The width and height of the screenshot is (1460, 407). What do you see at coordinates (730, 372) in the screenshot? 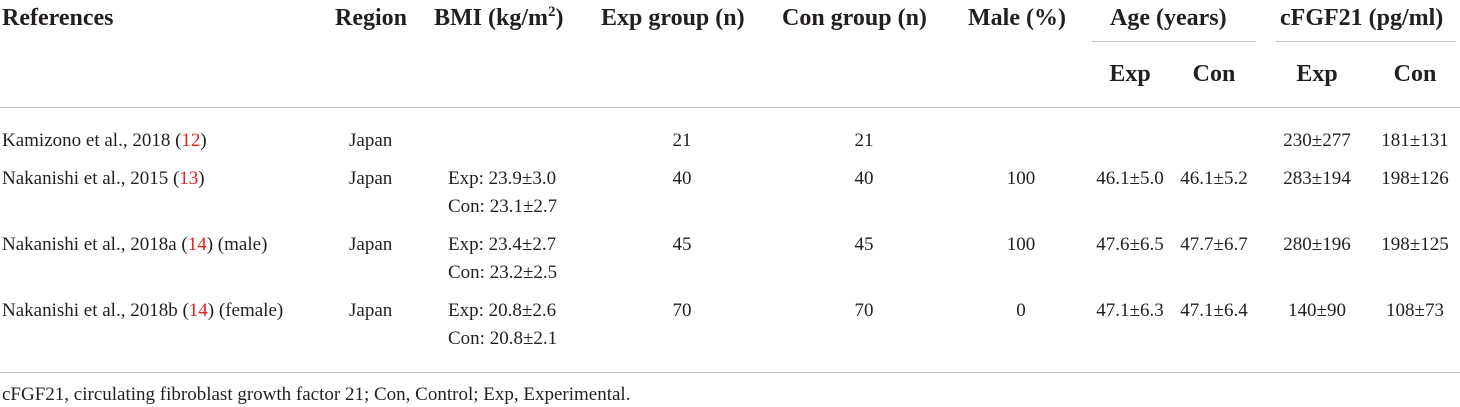
I see `bottom-rule` at bounding box center [730, 372].